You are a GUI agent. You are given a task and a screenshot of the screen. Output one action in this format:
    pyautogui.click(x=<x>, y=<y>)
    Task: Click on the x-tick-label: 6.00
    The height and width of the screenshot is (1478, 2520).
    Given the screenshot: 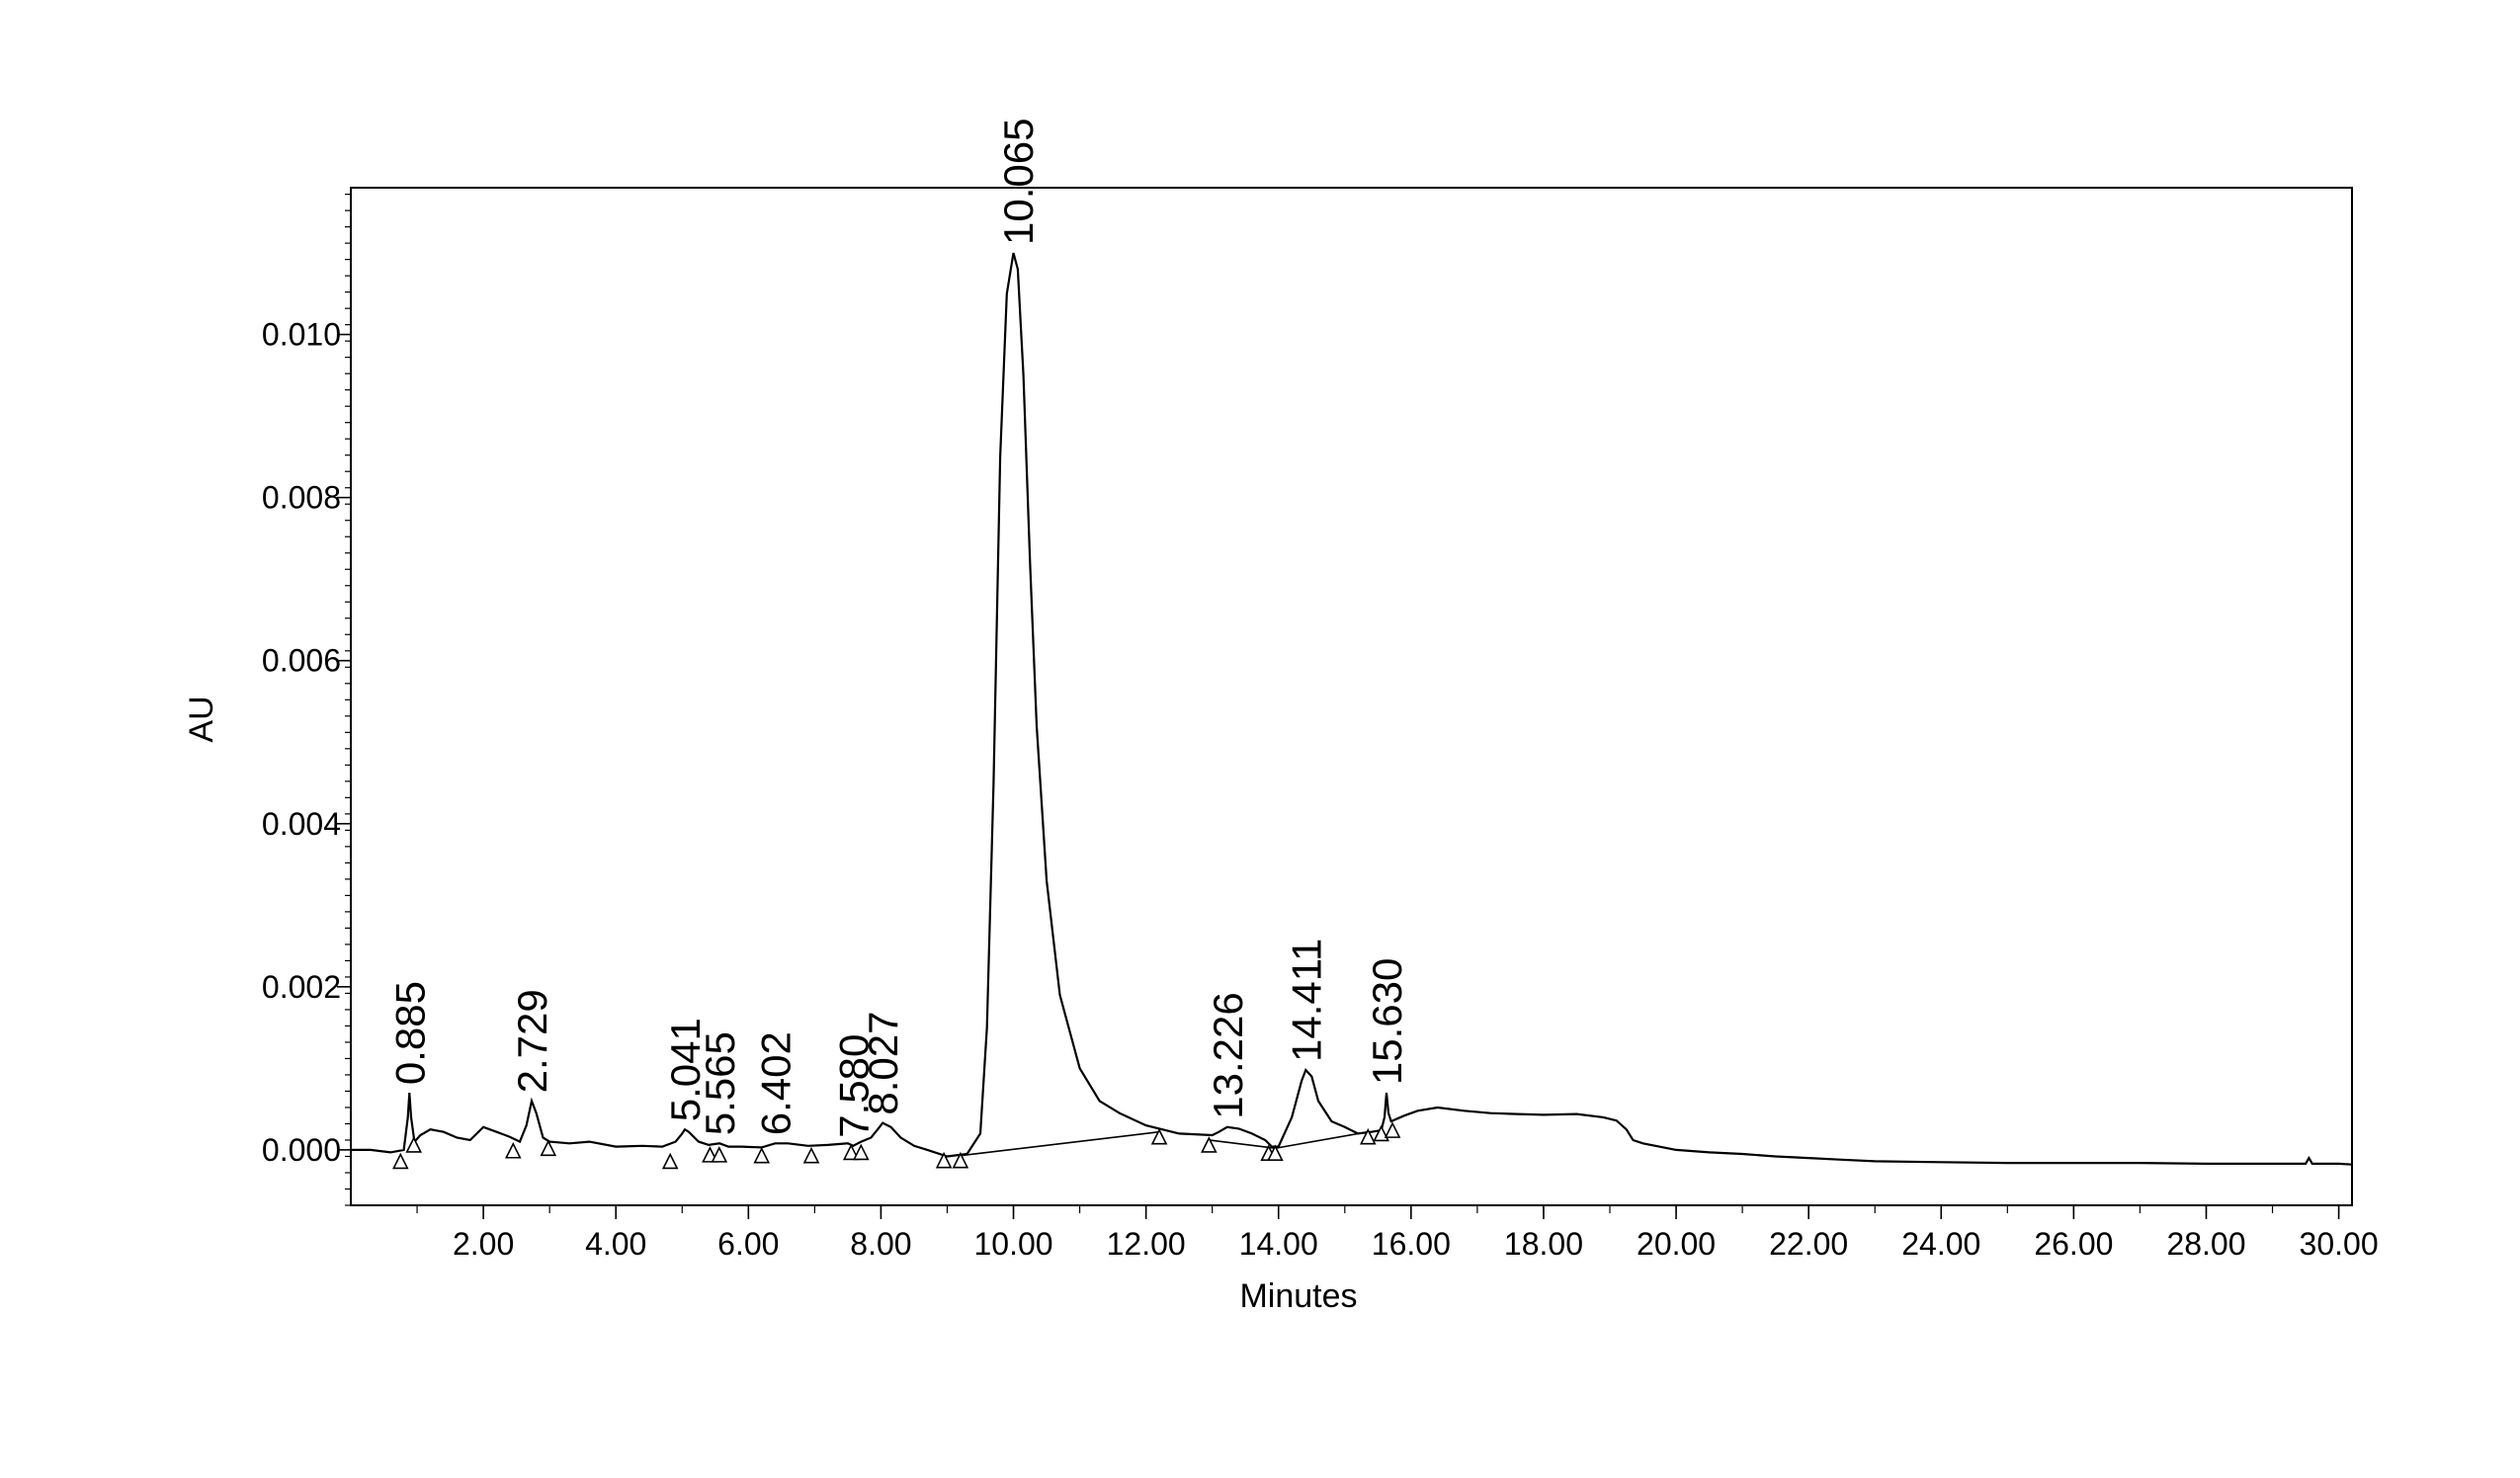 What is the action you would take?
    pyautogui.click(x=748, y=1244)
    